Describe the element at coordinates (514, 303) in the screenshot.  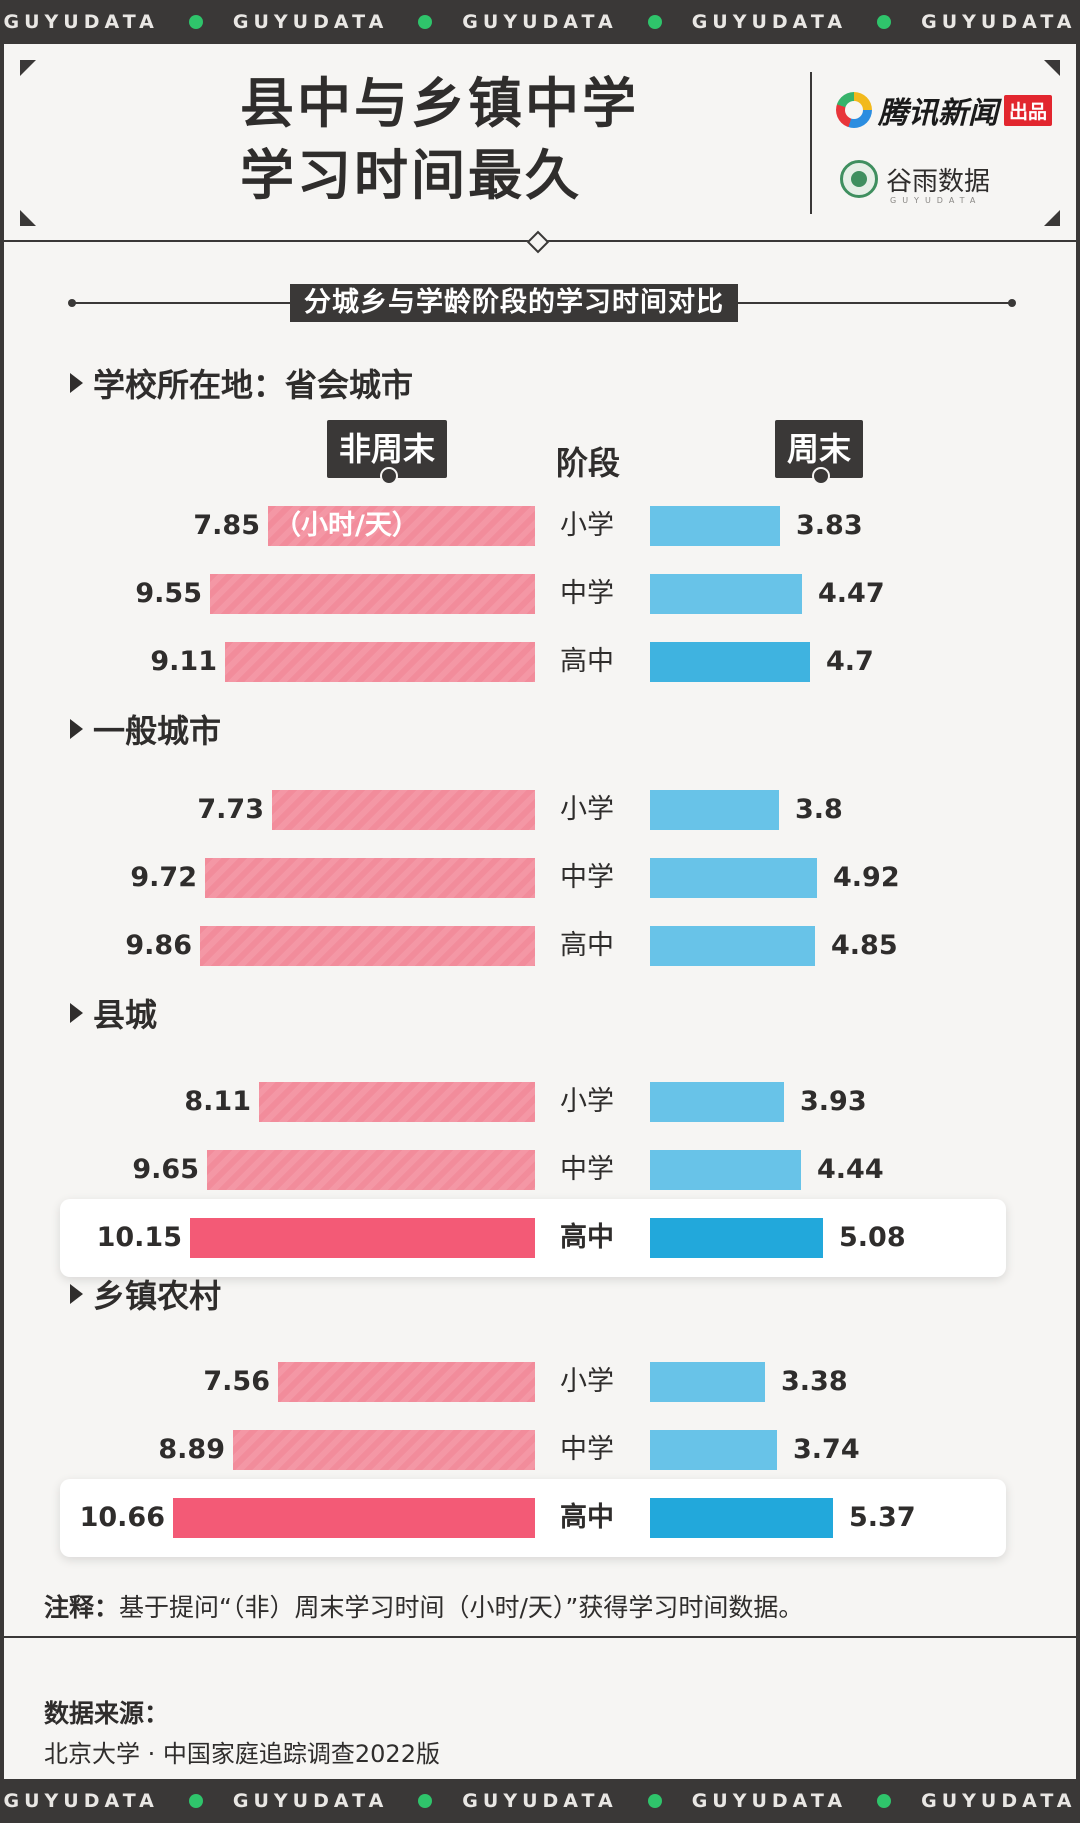
I see `chart-subtitle: 分城乡与学龄阶段的学习时间对比` at that location.